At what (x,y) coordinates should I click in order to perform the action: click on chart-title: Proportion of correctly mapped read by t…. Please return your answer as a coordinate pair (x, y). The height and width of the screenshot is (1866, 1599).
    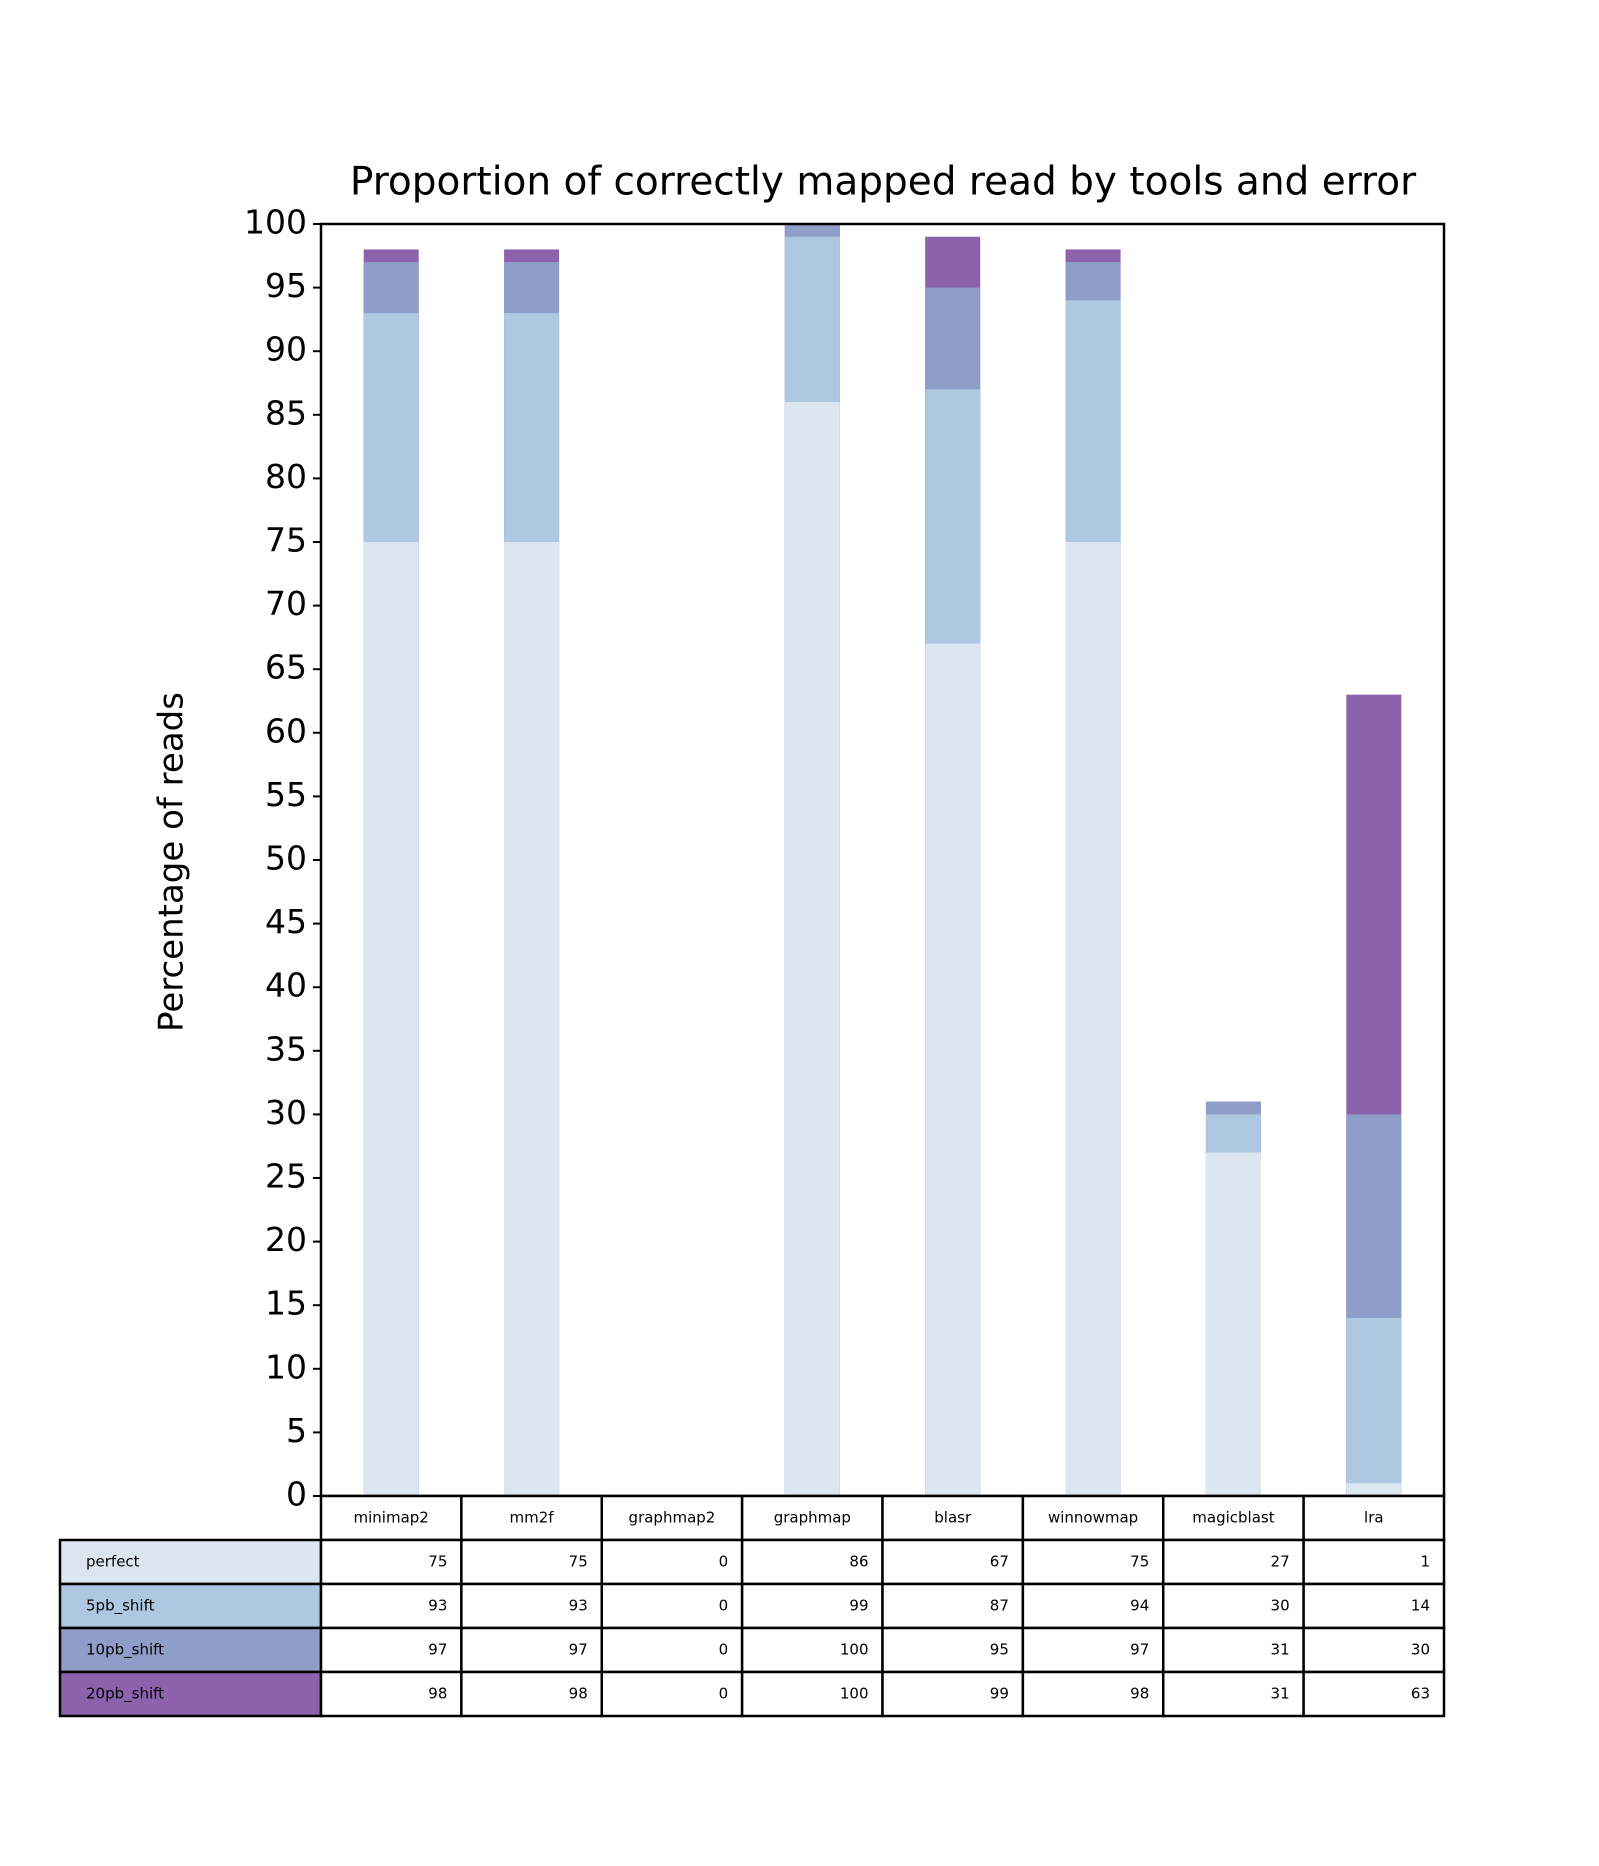
    Looking at the image, I should click on (883, 182).